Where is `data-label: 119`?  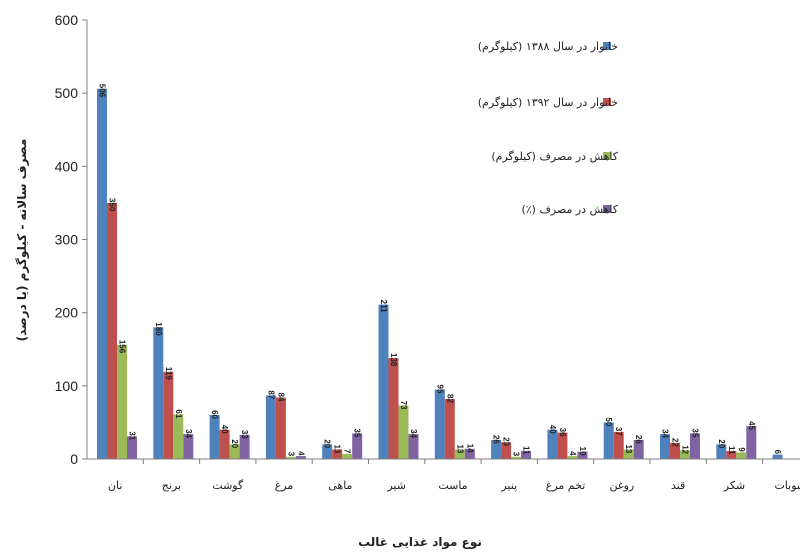
data-label: 119 is located at coordinates (168, 373).